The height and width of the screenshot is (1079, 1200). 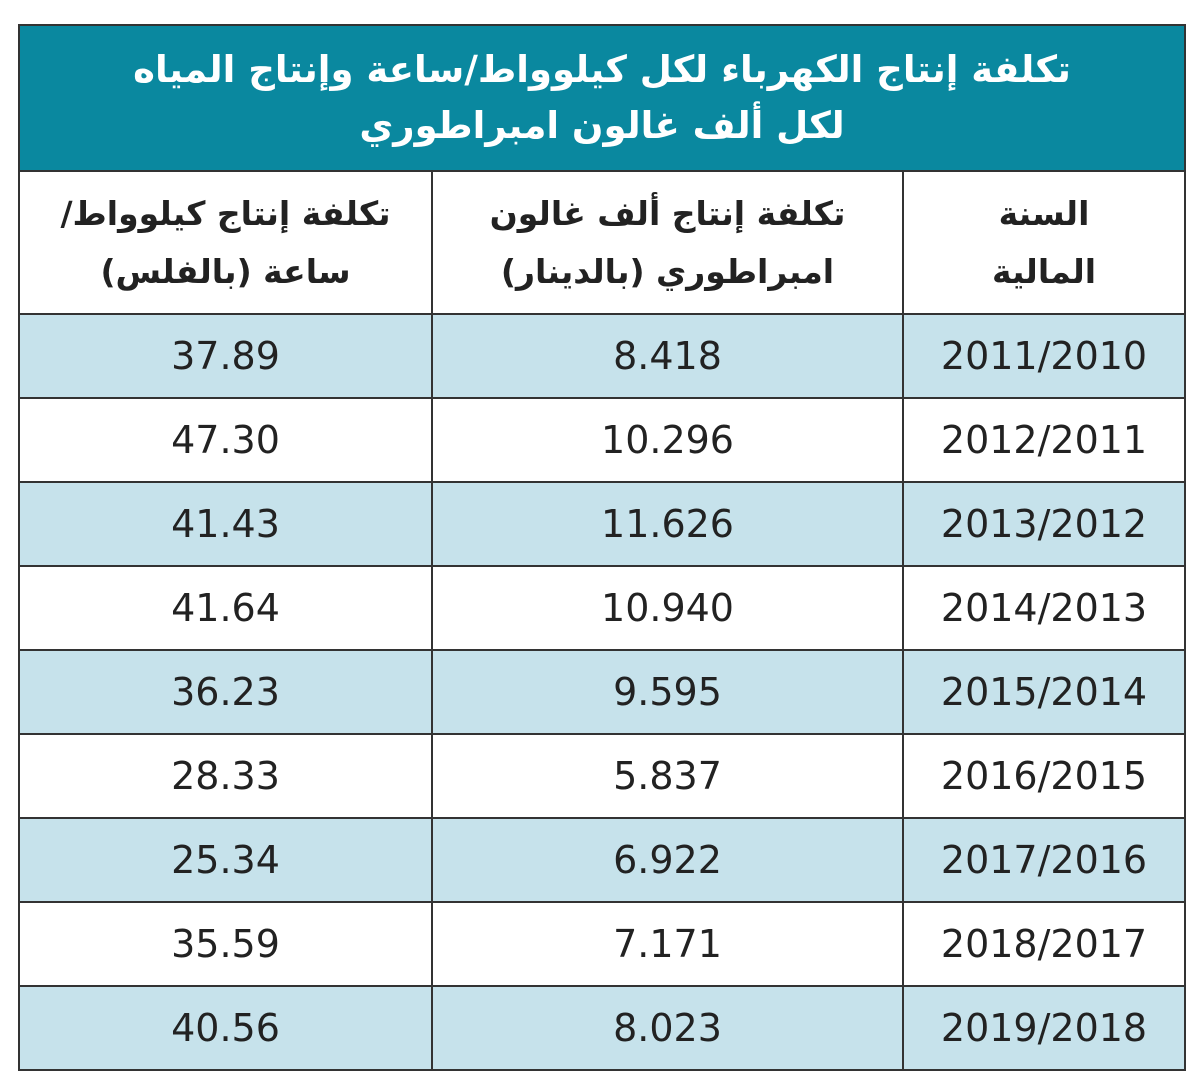 I want to click on table-cell: 2019/2018, so click(x=1043, y=1027).